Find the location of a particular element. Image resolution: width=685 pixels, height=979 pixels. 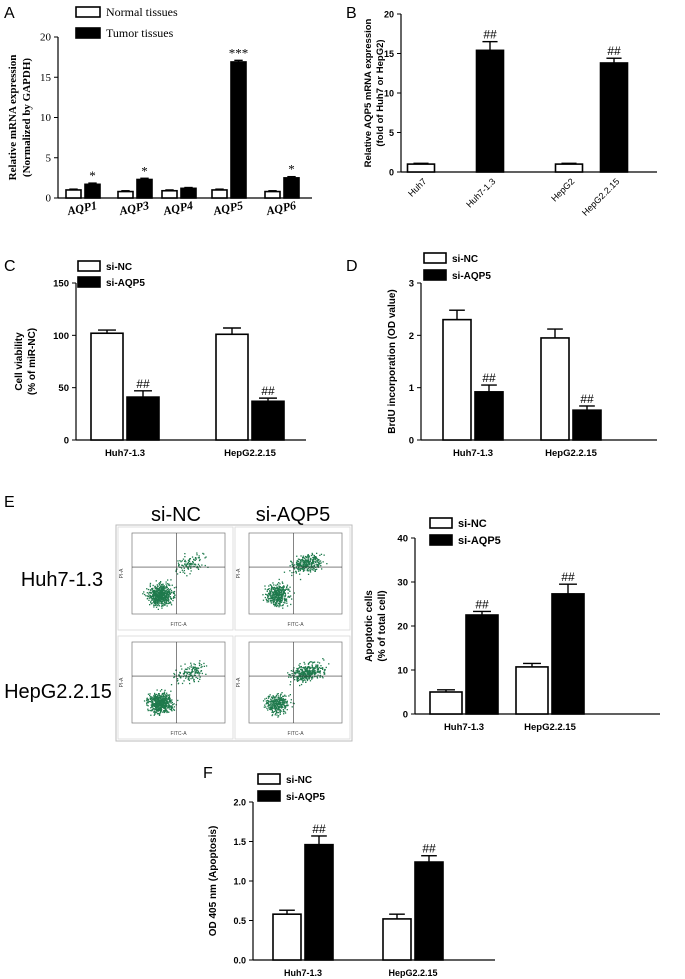

y-tick-label: 150 is located at coordinates (61, 284).